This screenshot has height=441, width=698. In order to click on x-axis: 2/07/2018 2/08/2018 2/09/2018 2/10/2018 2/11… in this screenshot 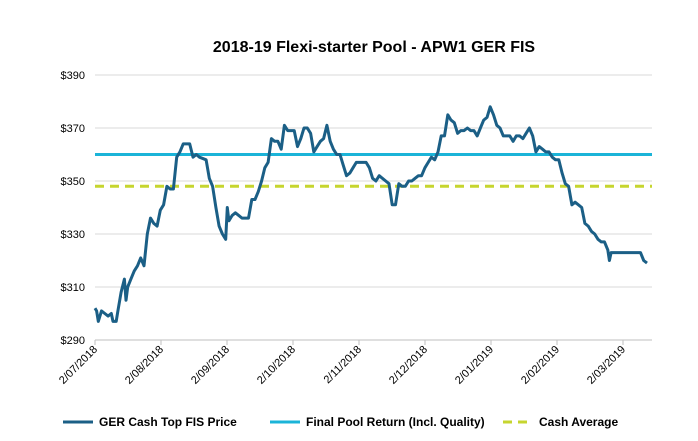, I will do `click(354, 363)`.